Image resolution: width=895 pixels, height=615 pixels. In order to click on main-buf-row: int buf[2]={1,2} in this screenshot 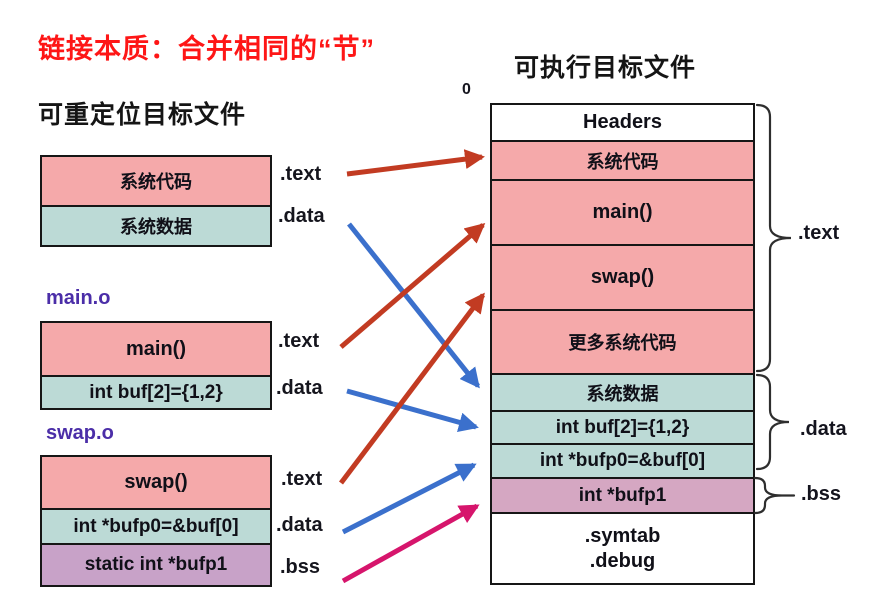, I will do `click(156, 392)`.